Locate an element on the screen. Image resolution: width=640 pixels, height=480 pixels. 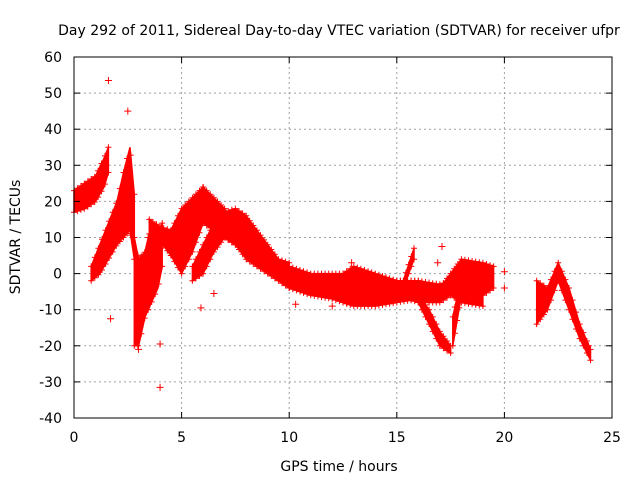
x-axis-label: GPS time / hours is located at coordinates (338, 467).